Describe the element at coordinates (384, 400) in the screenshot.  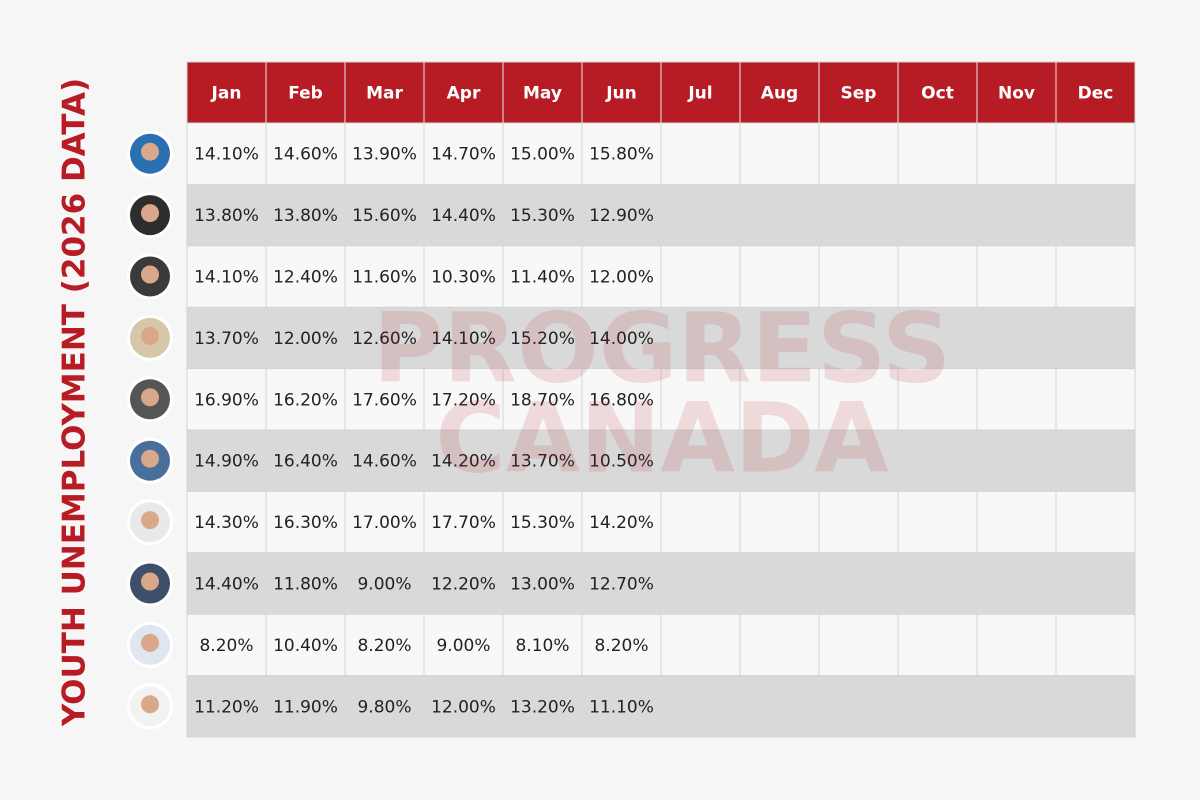
I see `data-cell: 17.60%` at that location.